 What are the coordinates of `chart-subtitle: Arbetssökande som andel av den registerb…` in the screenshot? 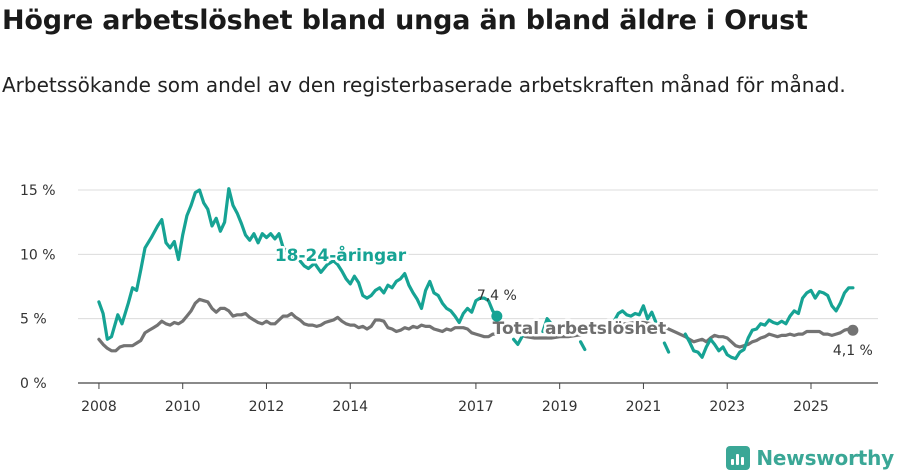 It's located at (424, 85).